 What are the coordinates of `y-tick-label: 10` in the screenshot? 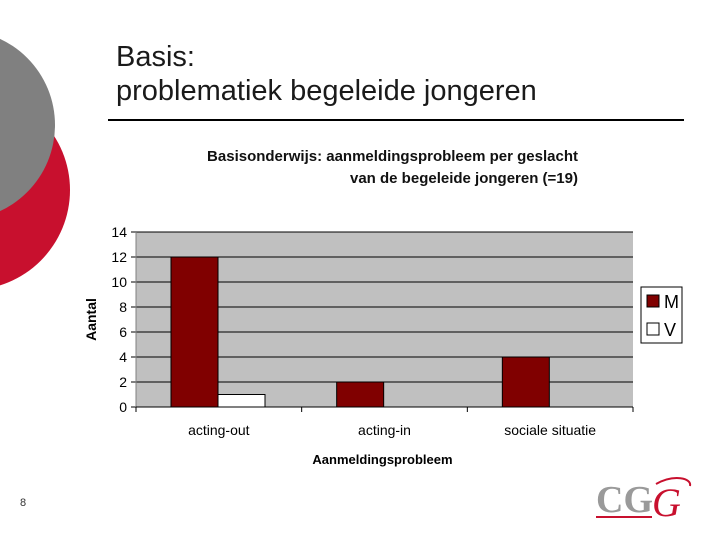 It's located at (119, 282).